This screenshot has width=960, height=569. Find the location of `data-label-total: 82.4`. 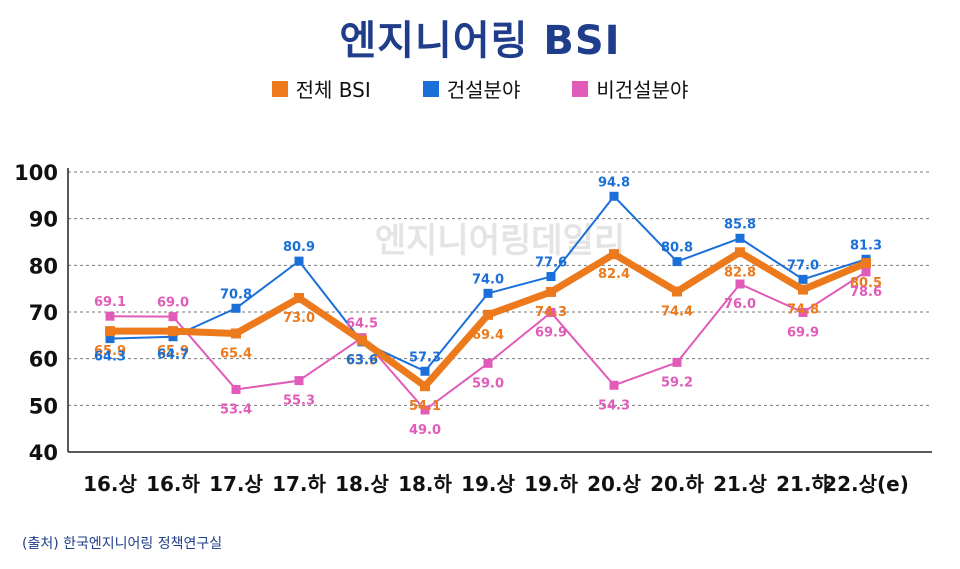

data-label-total: 82.4 is located at coordinates (614, 274).